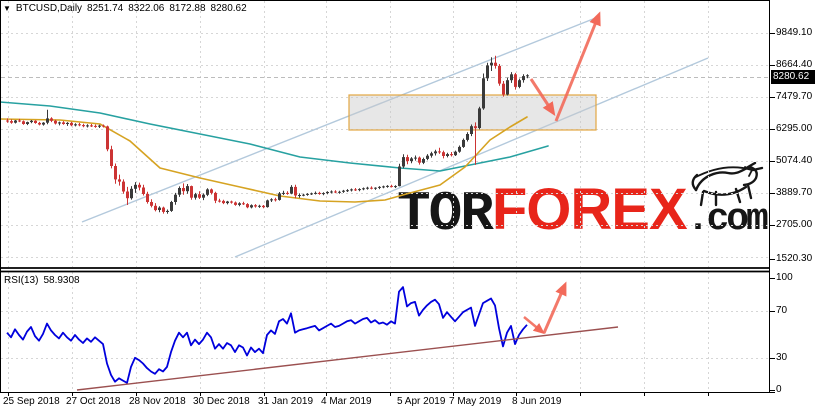  I want to click on time-axis-label: 4 Mar 2019, so click(346, 401).